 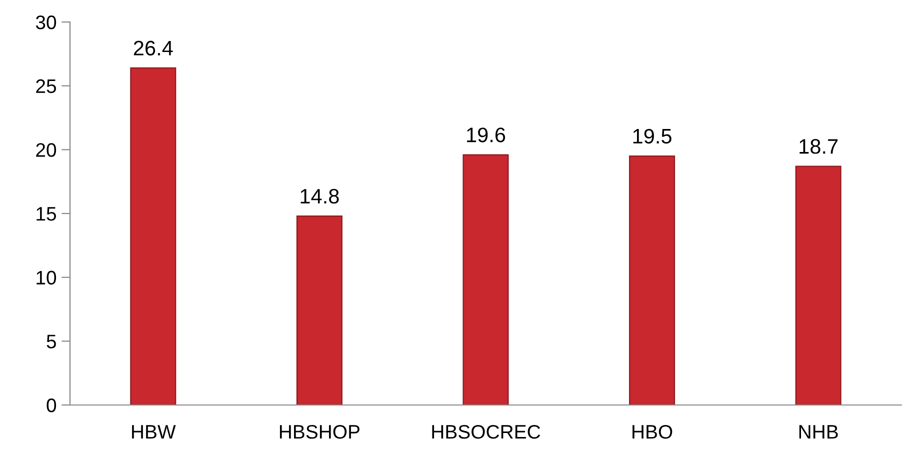 I want to click on data-label: 18.7, so click(x=819, y=146).